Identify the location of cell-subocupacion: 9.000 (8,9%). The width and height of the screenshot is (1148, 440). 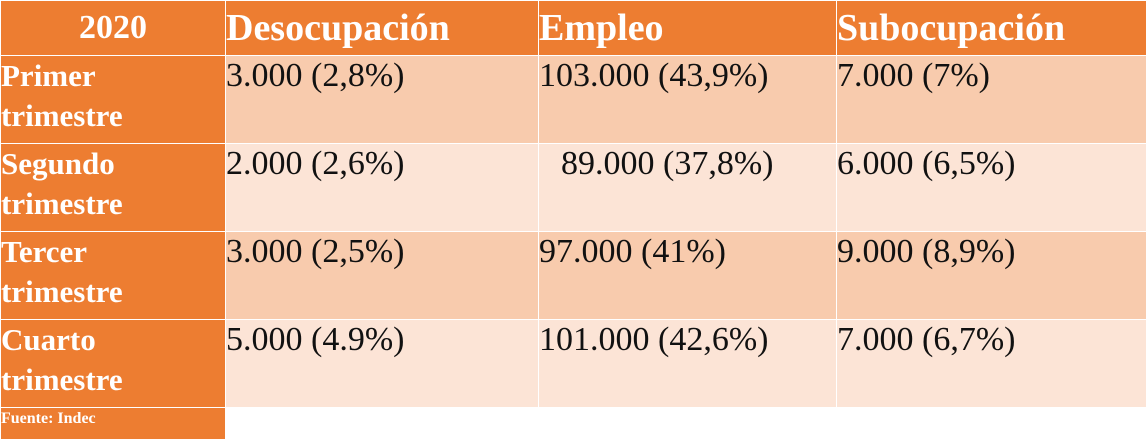
(991, 275).